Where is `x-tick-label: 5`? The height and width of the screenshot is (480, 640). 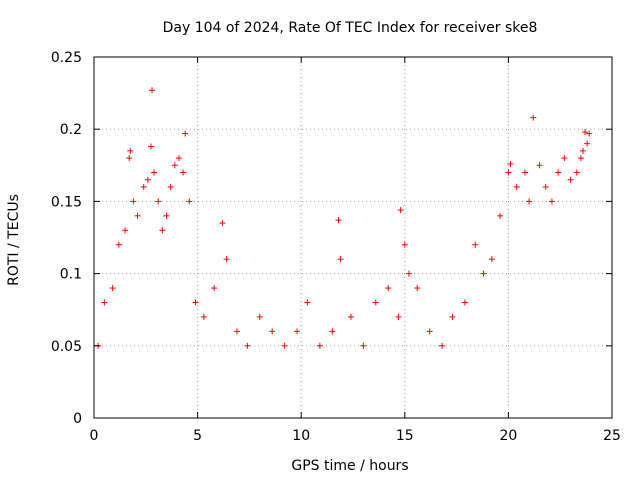
x-tick-label: 5 is located at coordinates (197, 436).